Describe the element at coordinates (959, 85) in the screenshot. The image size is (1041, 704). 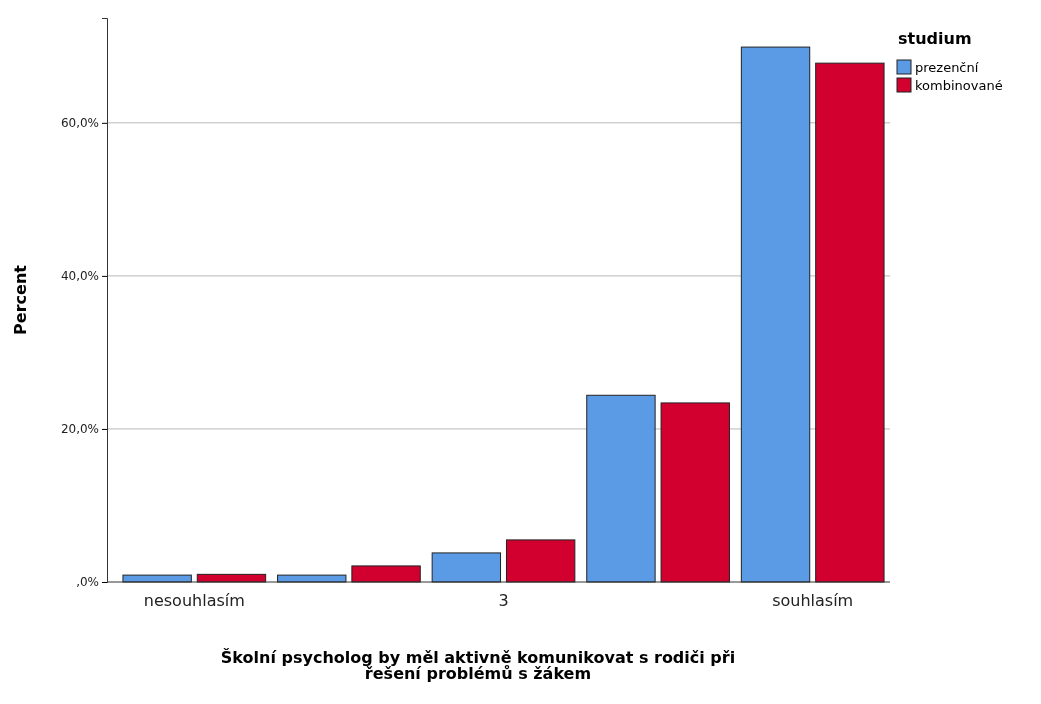
I see `legend-label: kombinované` at that location.